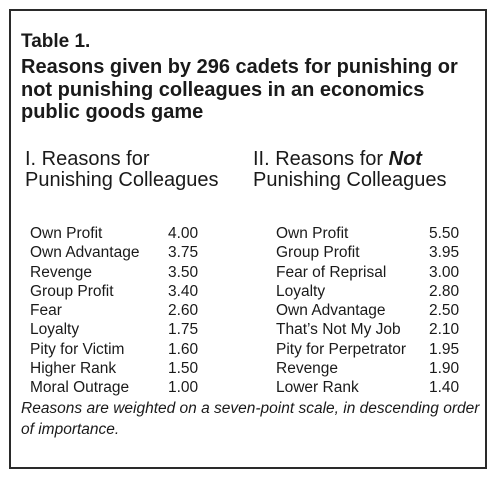 This screenshot has height=483, width=500. I want to click on table-label: Table 1., so click(56, 41).